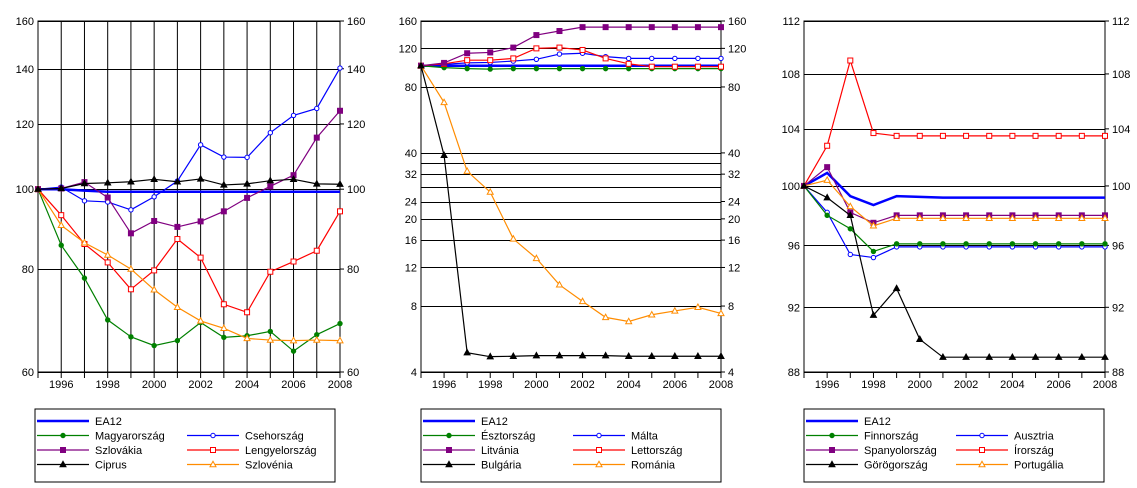 This screenshot has height=488, width=1137. I want to click on legend-label: Görögország, so click(896, 466).